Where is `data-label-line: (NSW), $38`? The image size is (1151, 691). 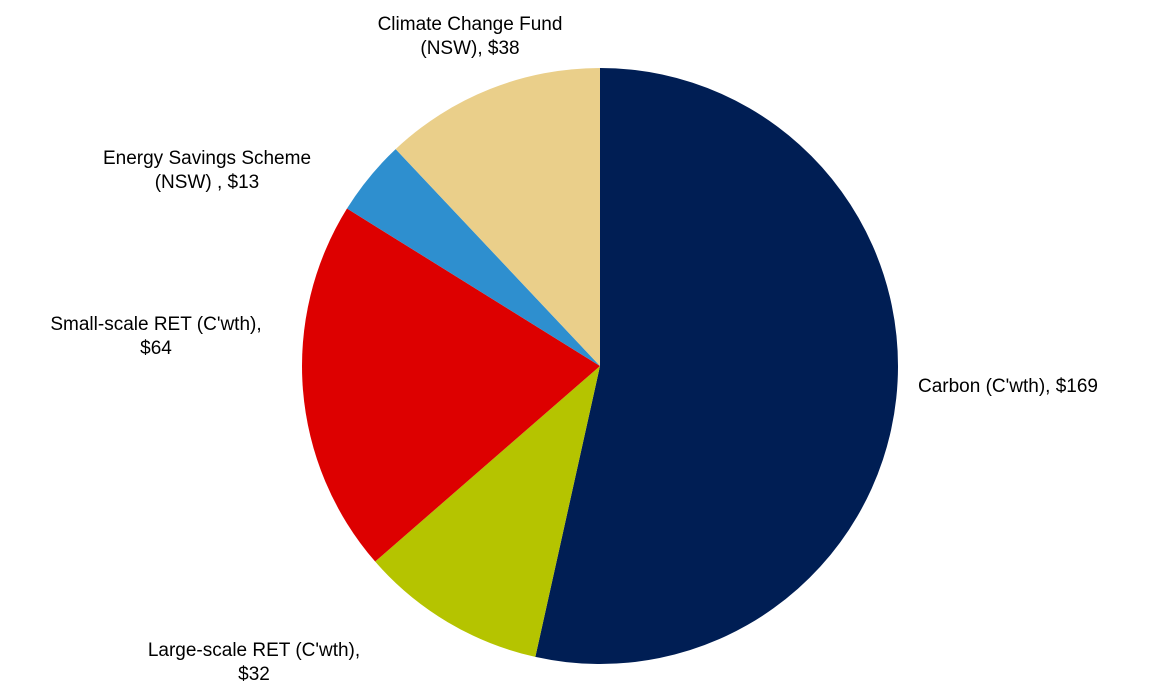 data-label-line: (NSW), $38 is located at coordinates (469, 48).